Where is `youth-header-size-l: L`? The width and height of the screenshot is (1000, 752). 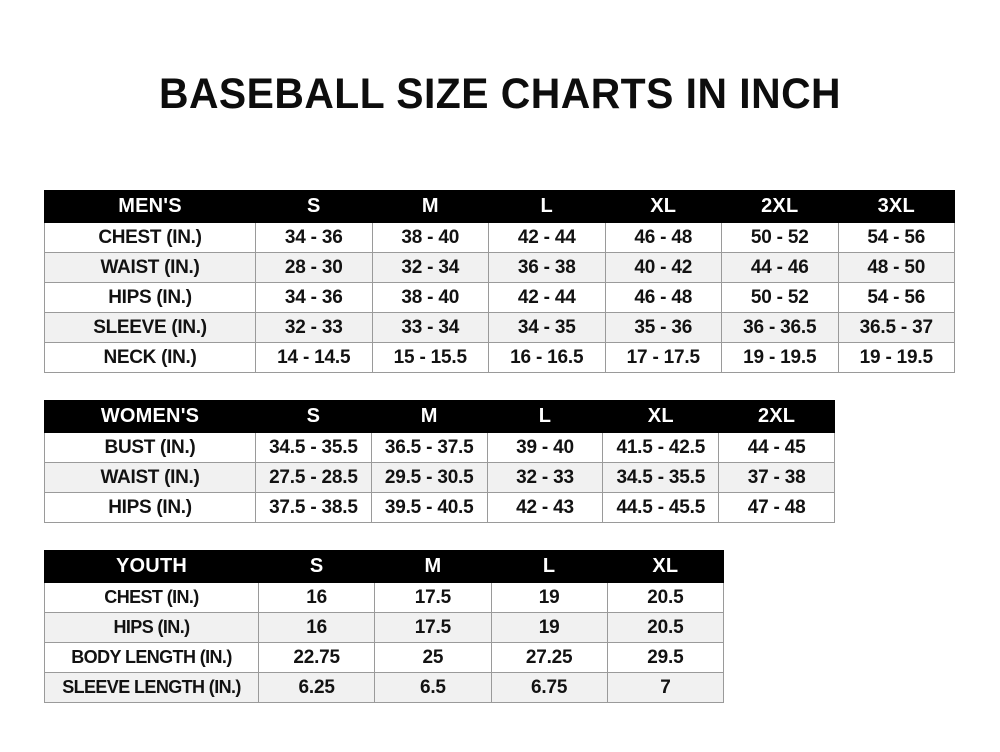
youth-header-size-l: L is located at coordinates (549, 566).